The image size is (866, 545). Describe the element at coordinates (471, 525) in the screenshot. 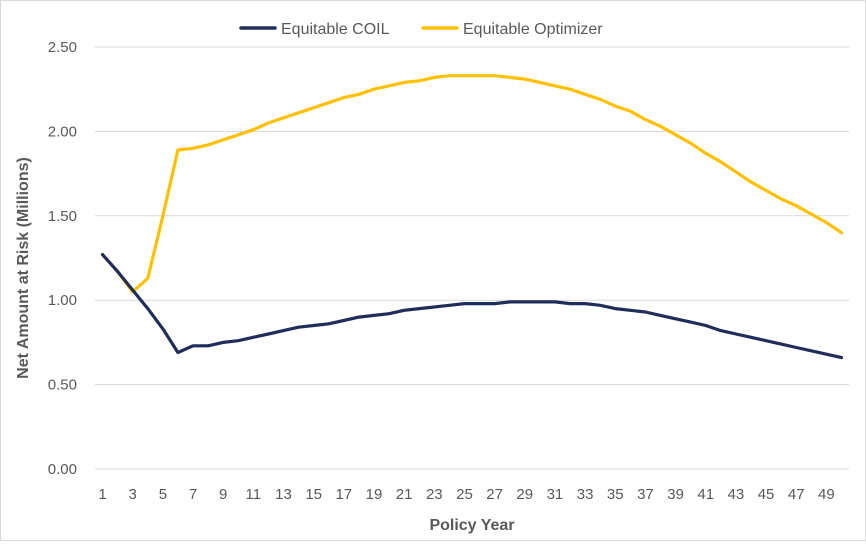

I see `x-axis-title: Policy Year` at that location.